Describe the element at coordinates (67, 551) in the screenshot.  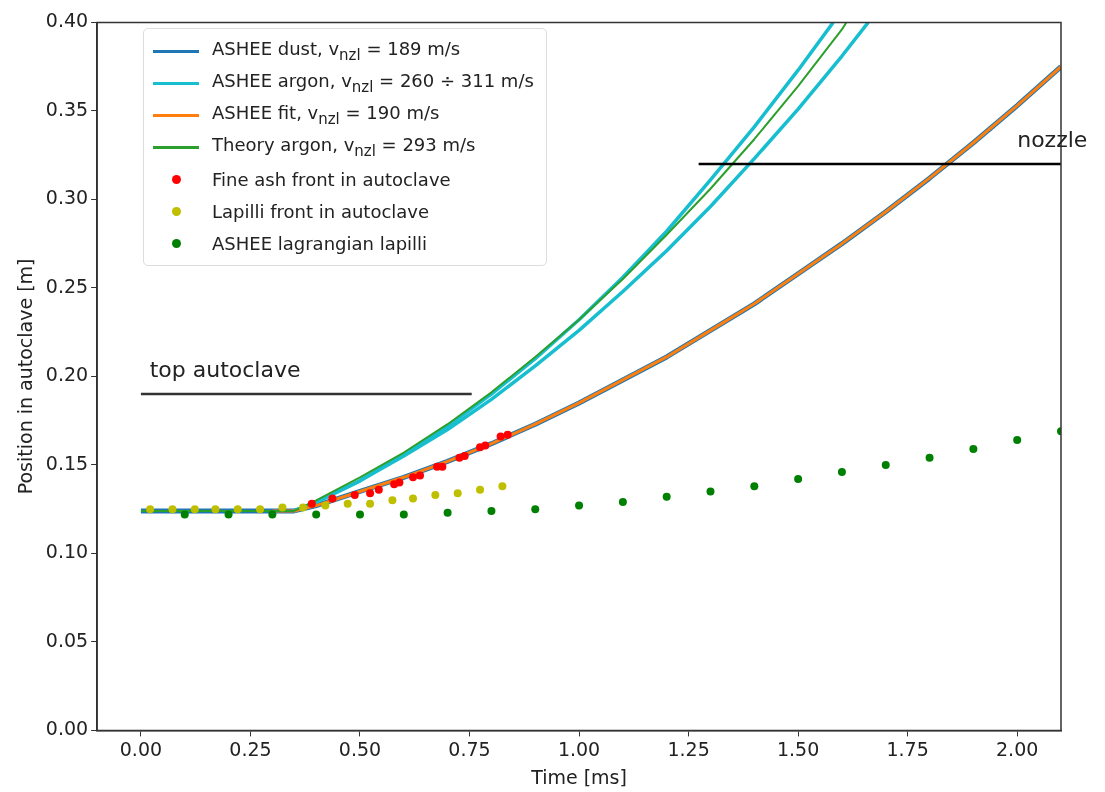
I see `y-tick-label: 0.10` at that location.